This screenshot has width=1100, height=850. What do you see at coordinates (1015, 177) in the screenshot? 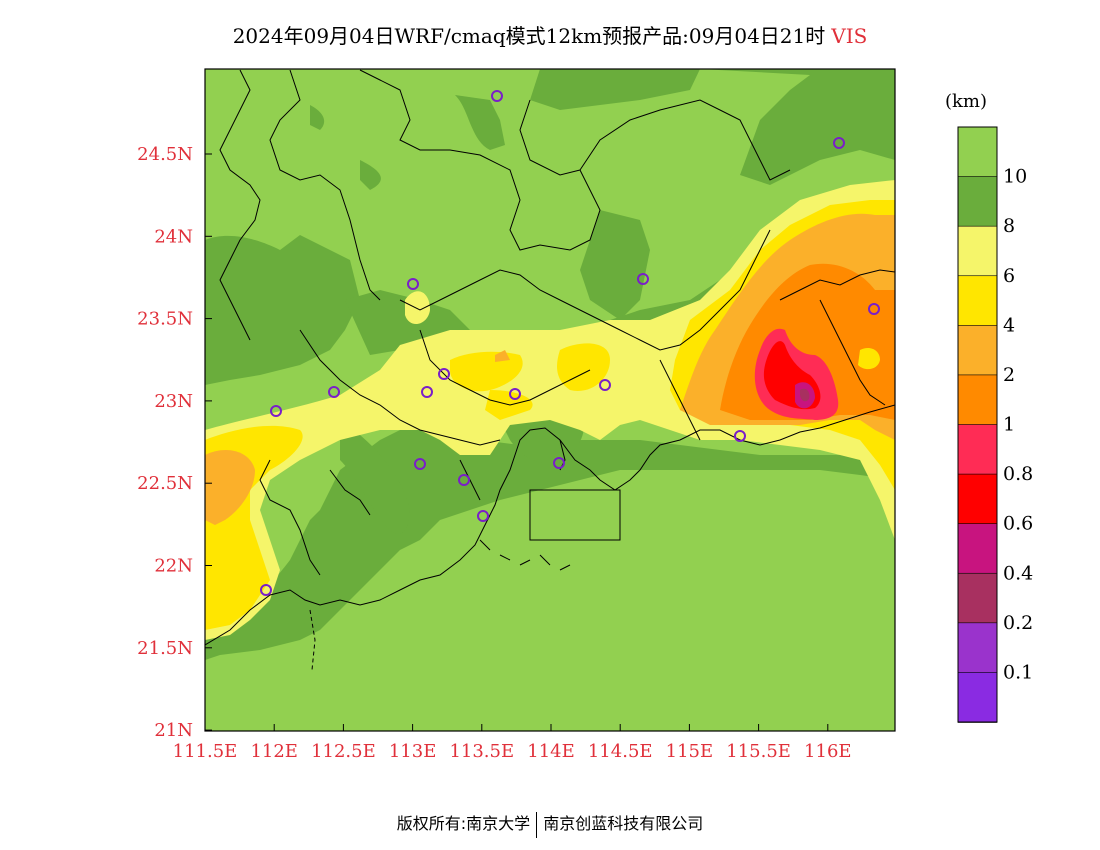
I see `colorbar-label: 10` at bounding box center [1015, 177].